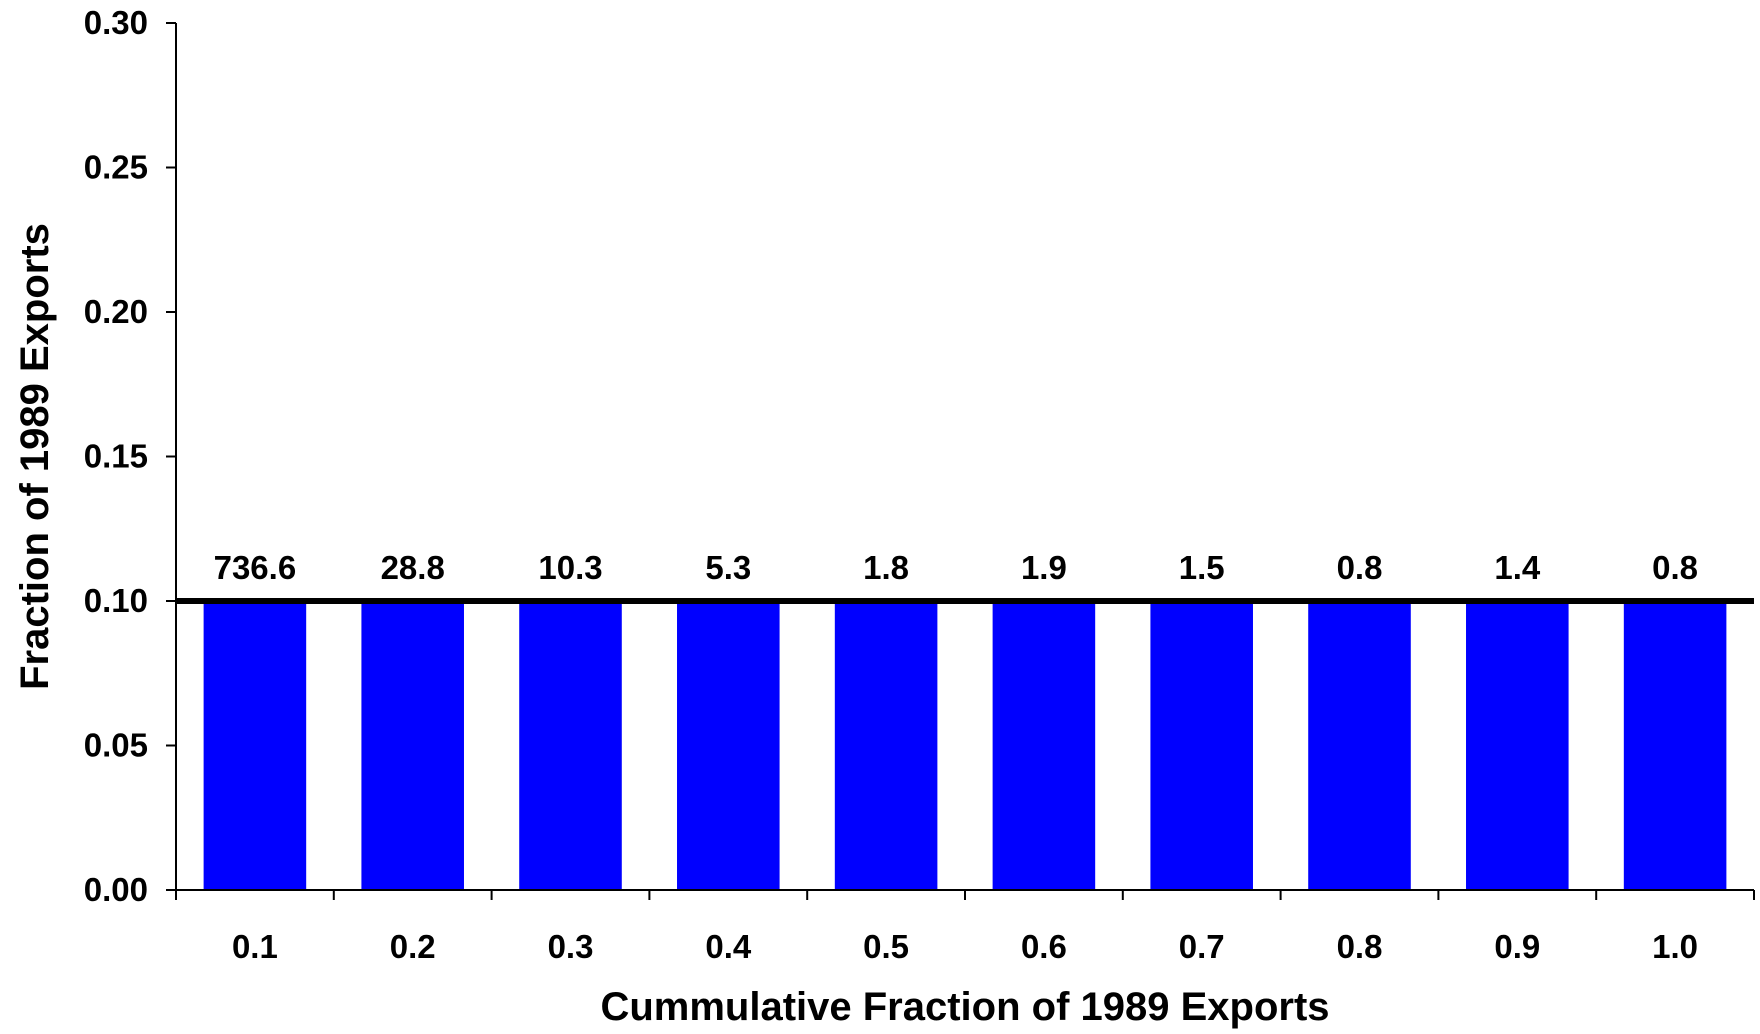 The image size is (1760, 1034). Describe the element at coordinates (1202, 567) in the screenshot. I see `data-label: 1.5` at that location.